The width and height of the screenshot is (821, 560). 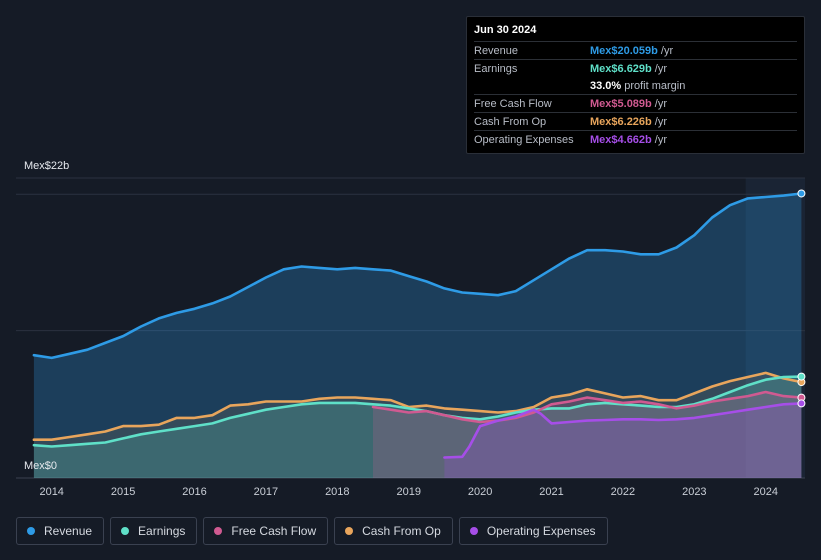 I want to click on tooltip-row: Revenue Mex$20.059b/yr, so click(x=635, y=50).